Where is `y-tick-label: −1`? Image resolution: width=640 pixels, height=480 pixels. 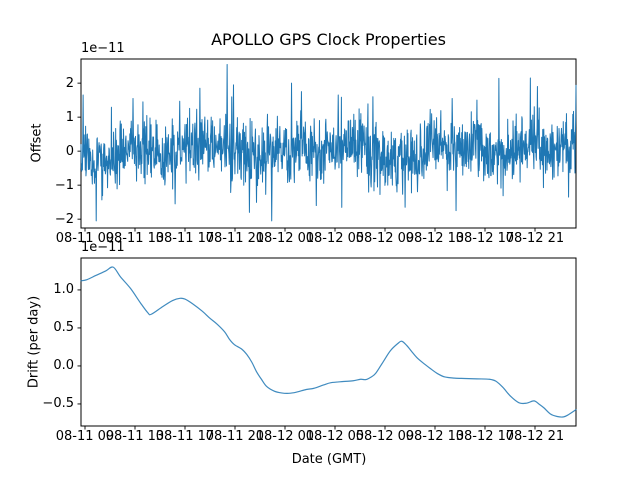 y-tick-label: −1 is located at coordinates (64, 185).